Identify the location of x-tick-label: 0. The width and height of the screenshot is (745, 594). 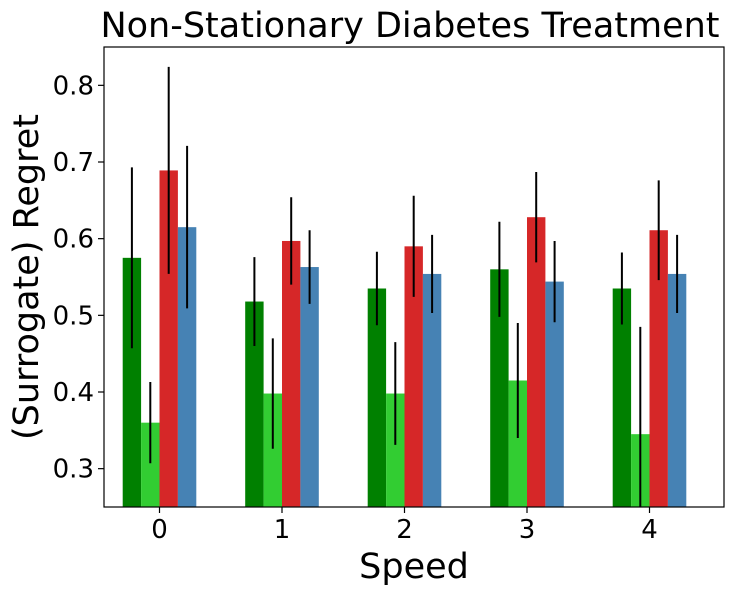
(159, 530).